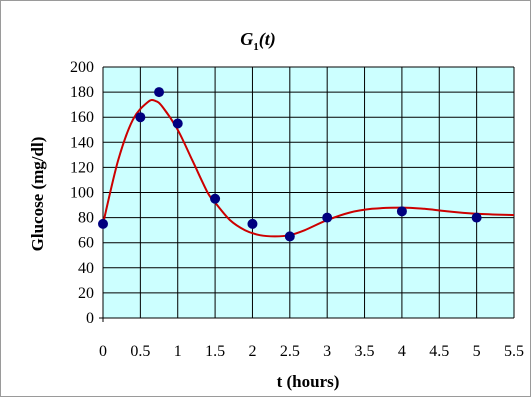 The height and width of the screenshot is (402, 531). What do you see at coordinates (308, 381) in the screenshot?
I see `x-axis-title: t (hours)` at bounding box center [308, 381].